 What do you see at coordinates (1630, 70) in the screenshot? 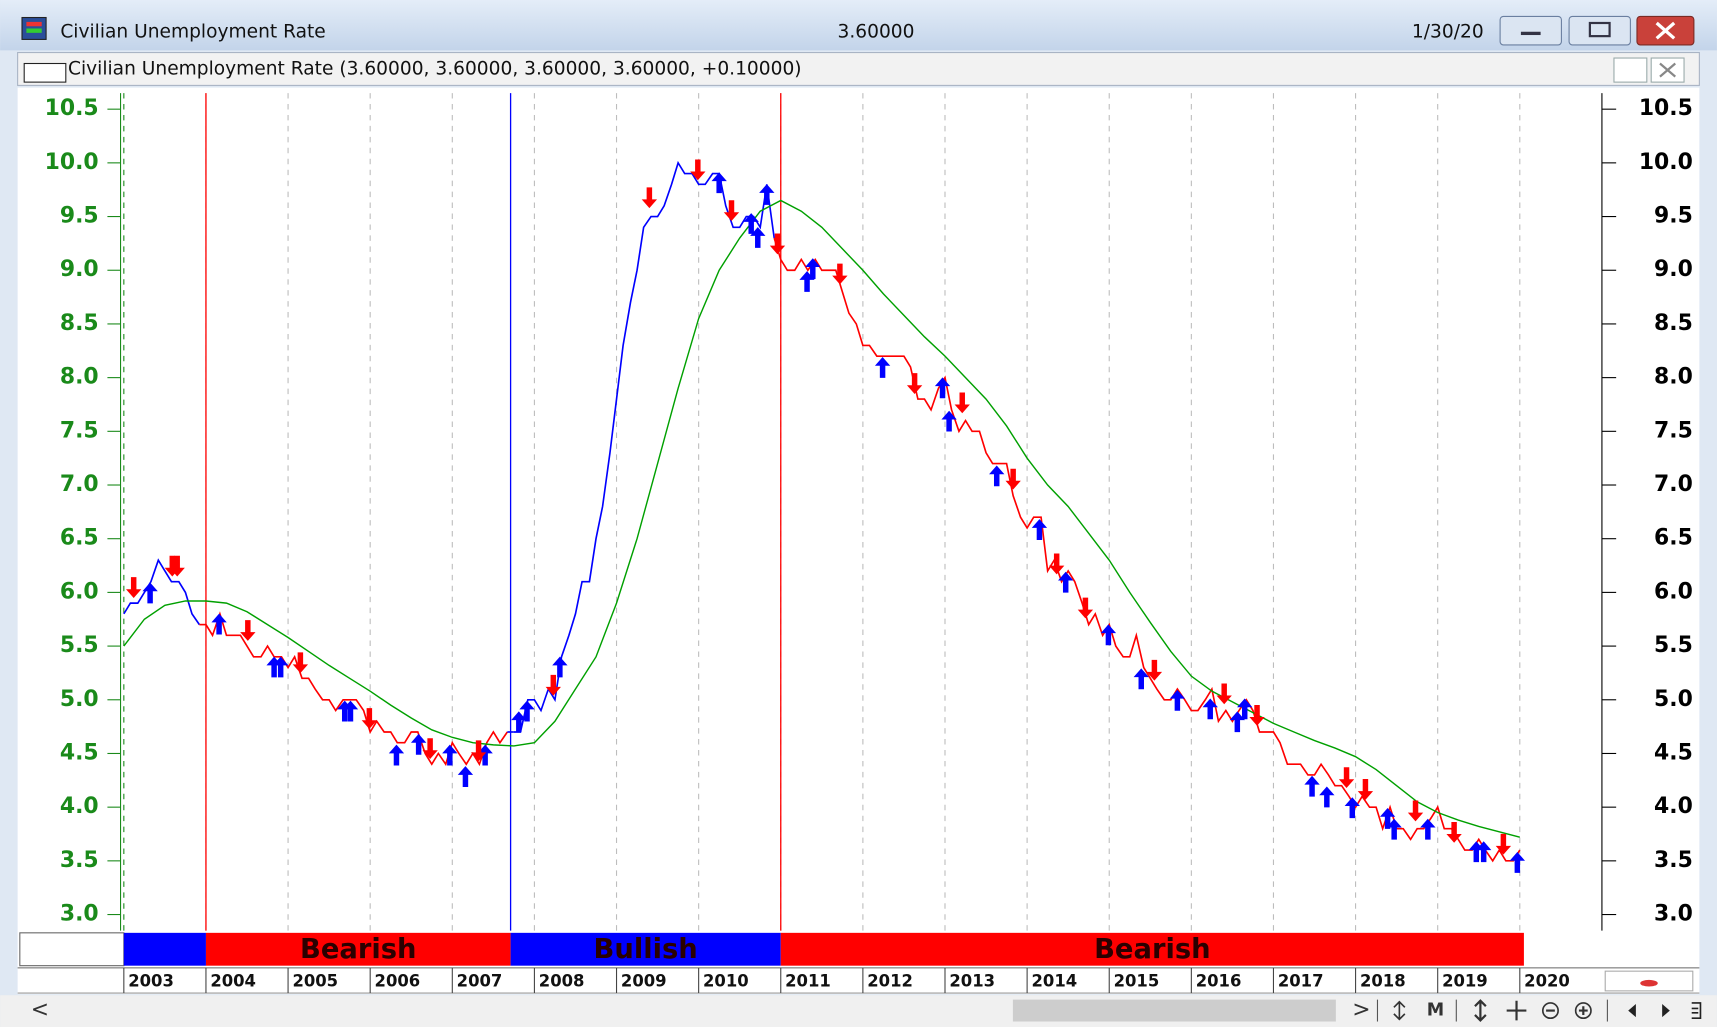
I see `maximize-pane` at bounding box center [1630, 70].